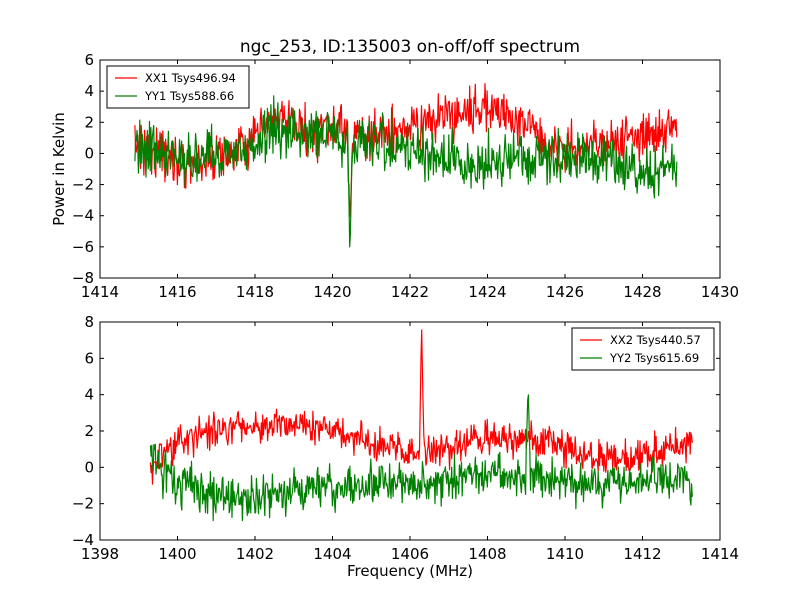  Describe the element at coordinates (410, 47) in the screenshot. I see `chart-title: ngc_253, ID:135003 on-off/off spectrum` at that location.